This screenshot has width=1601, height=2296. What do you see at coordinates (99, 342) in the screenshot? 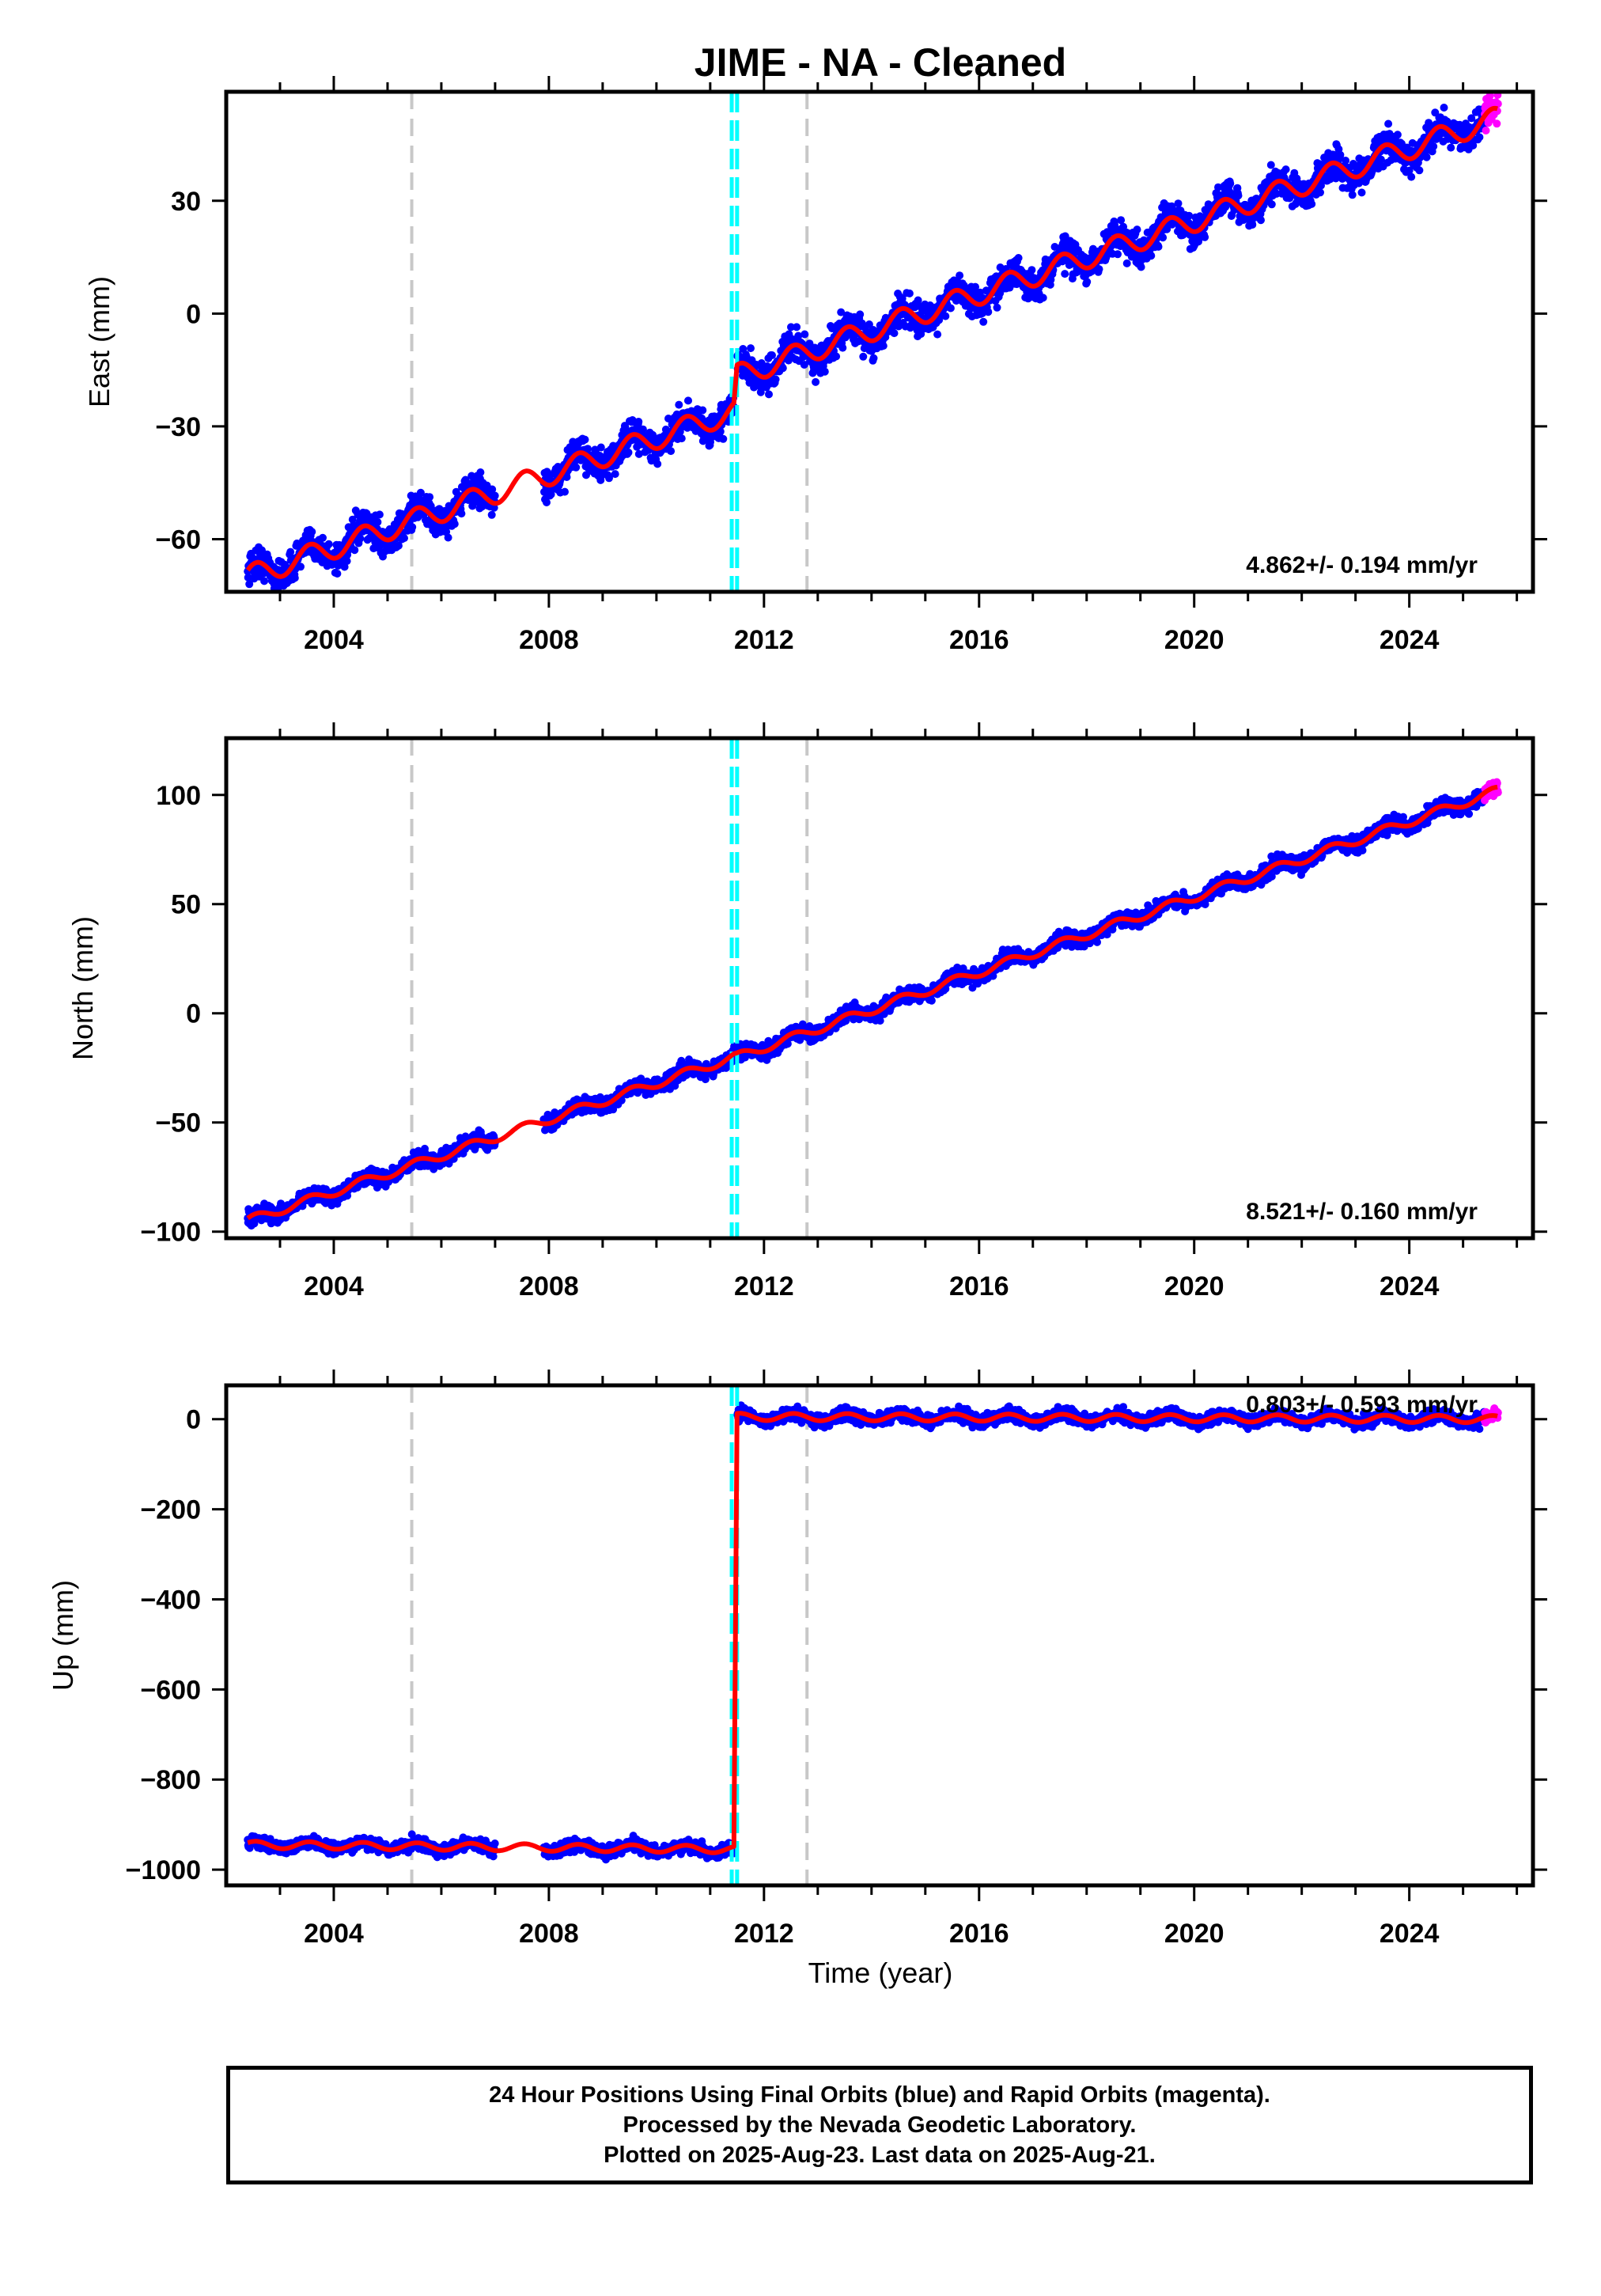
I see `y-axis-label: East (mm)` at bounding box center [99, 342].